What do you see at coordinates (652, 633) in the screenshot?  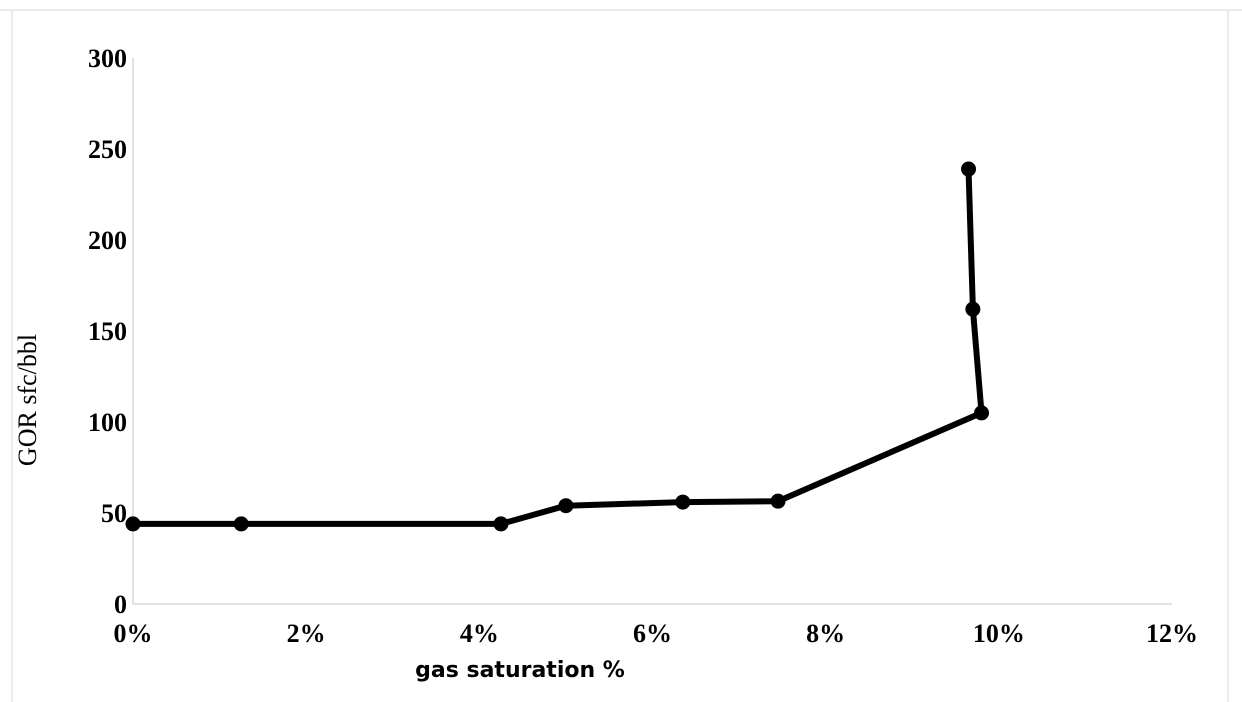 I see `x-tick-label: 6%` at bounding box center [652, 633].